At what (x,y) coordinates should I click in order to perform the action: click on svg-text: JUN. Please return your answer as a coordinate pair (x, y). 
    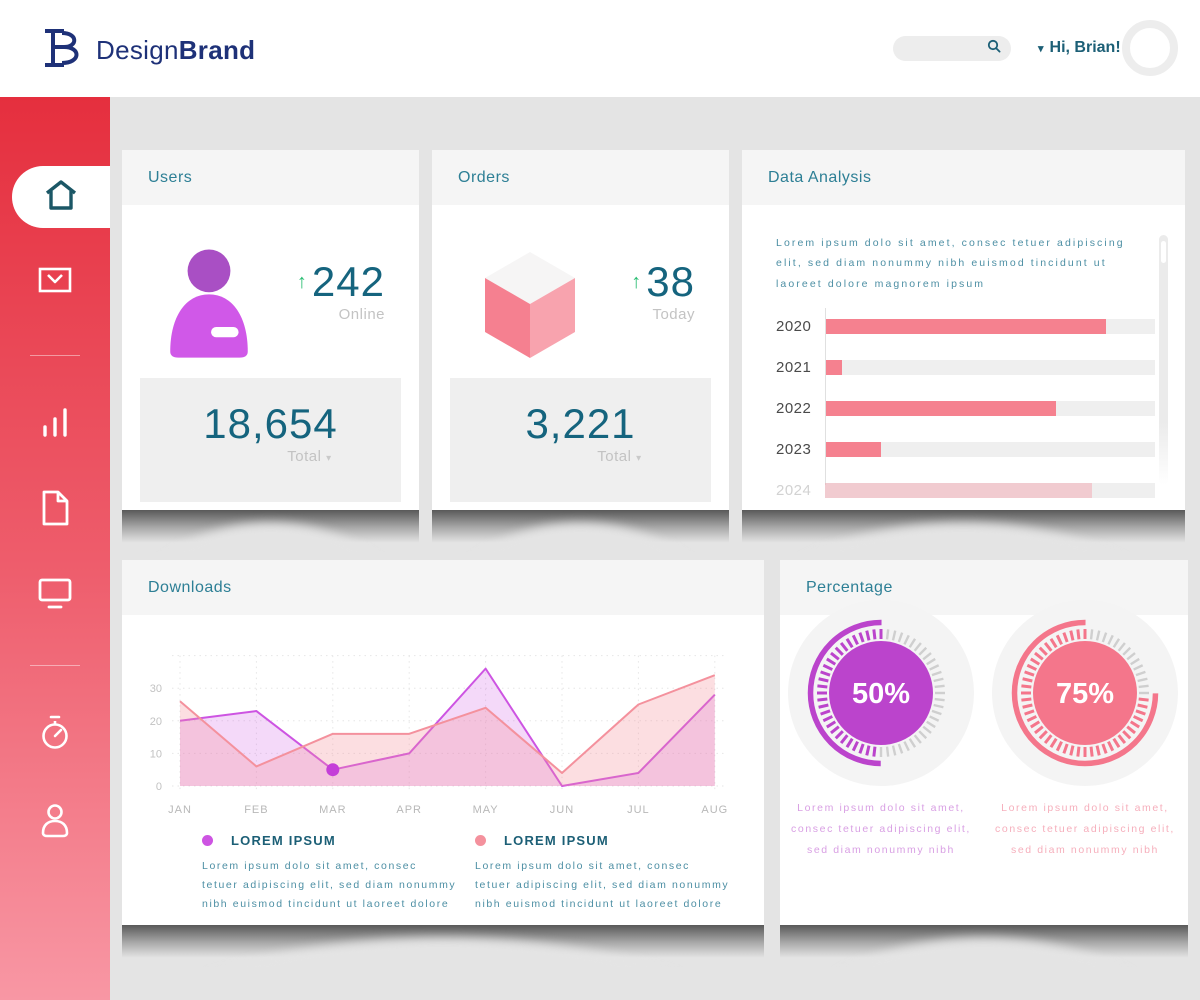
    Looking at the image, I should click on (562, 810).